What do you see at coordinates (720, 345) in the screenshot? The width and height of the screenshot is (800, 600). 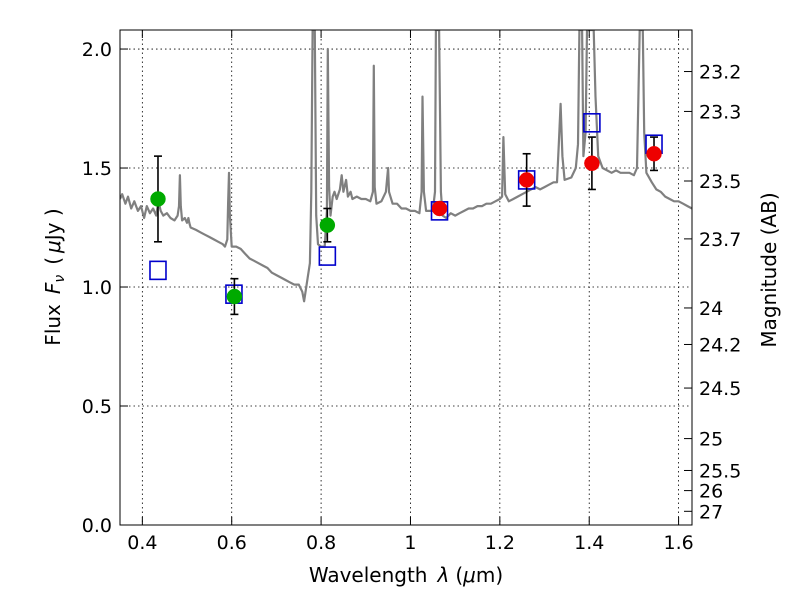 I see `y2-tick-label: 24.2` at bounding box center [720, 345].